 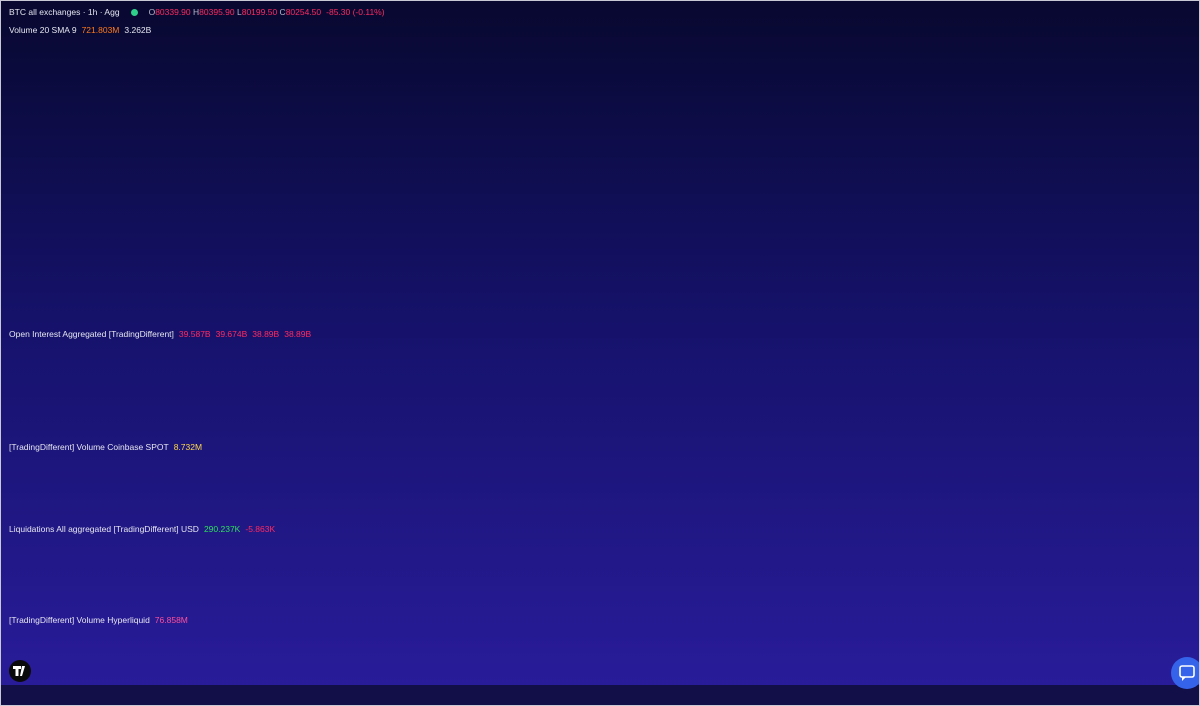 What do you see at coordinates (100, 30) in the screenshot?
I see `volume-value: 721.803M` at bounding box center [100, 30].